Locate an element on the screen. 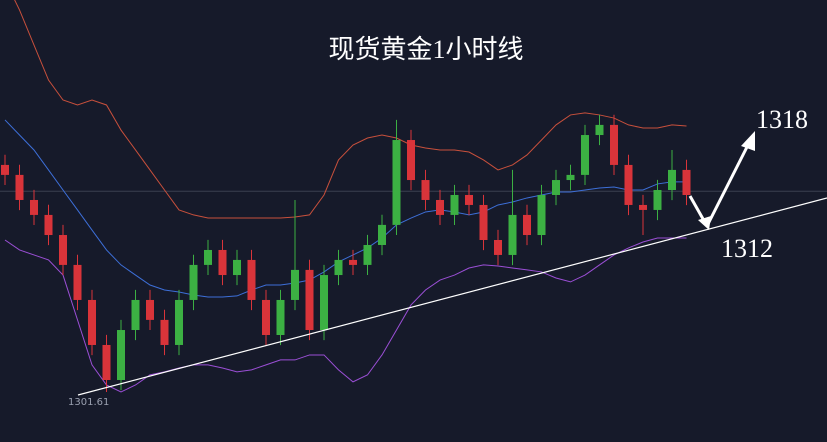 This screenshot has width=827, height=442. low-label: 1301.61 is located at coordinates (88, 402).